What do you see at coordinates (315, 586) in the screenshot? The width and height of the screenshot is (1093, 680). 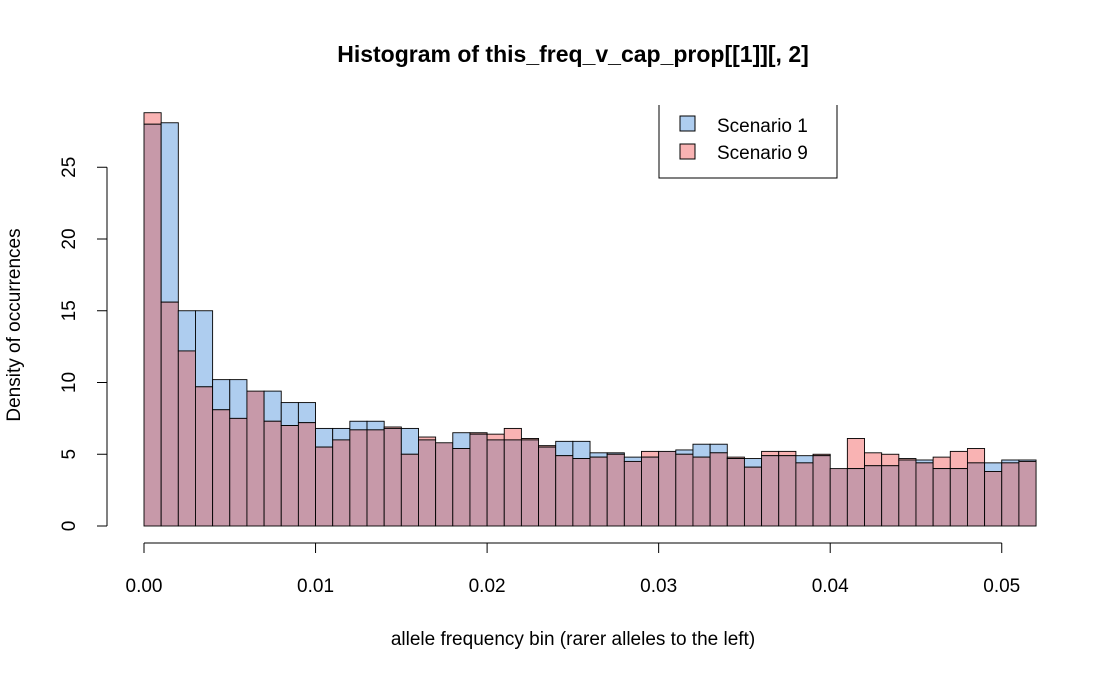 I see `x-tick-label: 0.01` at bounding box center [315, 586].